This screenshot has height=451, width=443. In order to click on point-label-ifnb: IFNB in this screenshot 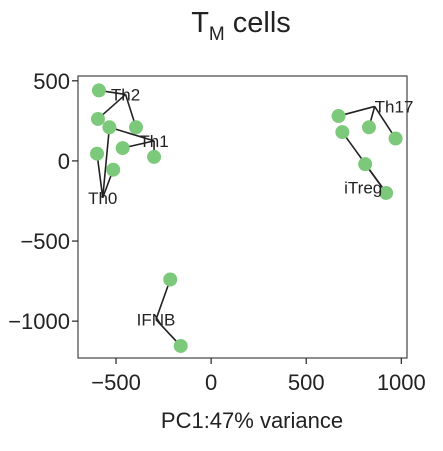, I will do `click(156, 320)`.